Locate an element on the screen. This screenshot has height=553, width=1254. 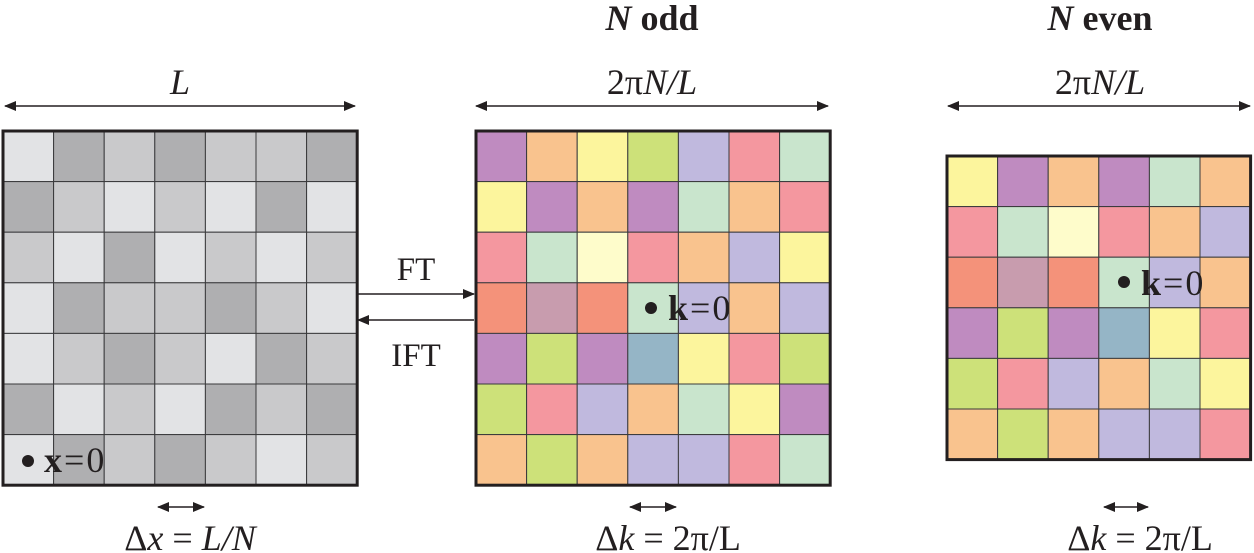
k-even-width-label: 2πN/L is located at coordinates (1100, 82).